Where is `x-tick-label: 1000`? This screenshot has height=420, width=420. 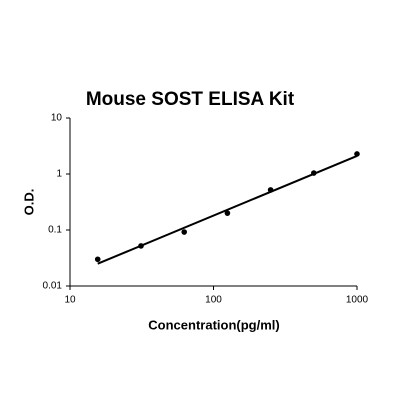
x-tick-label: 1000 is located at coordinates (357, 300).